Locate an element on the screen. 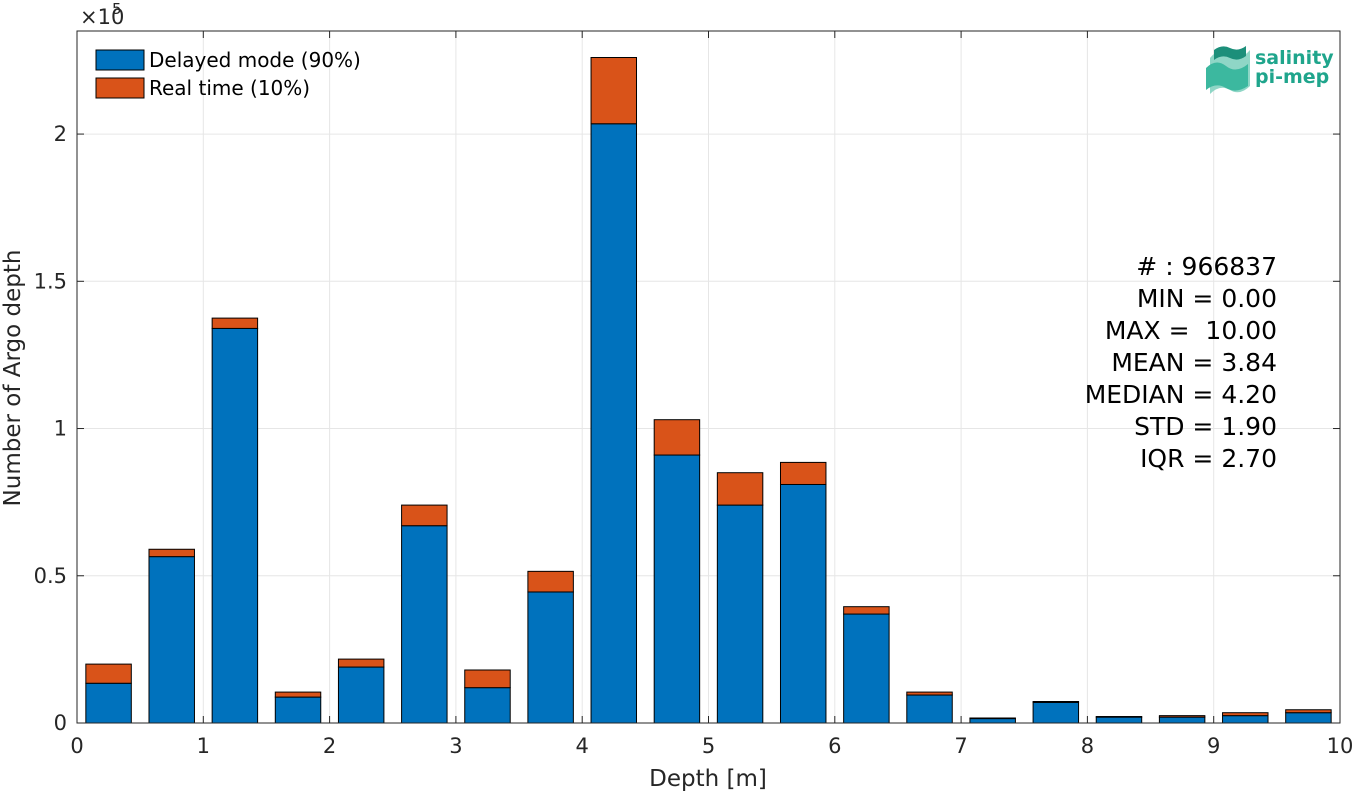  legend-swatch-realtime is located at coordinates (120, 88).